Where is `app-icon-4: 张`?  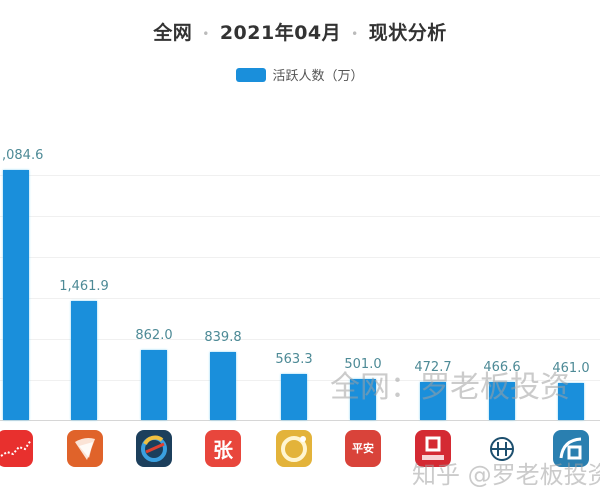
app-icon-4: 张 is located at coordinates (223, 448).